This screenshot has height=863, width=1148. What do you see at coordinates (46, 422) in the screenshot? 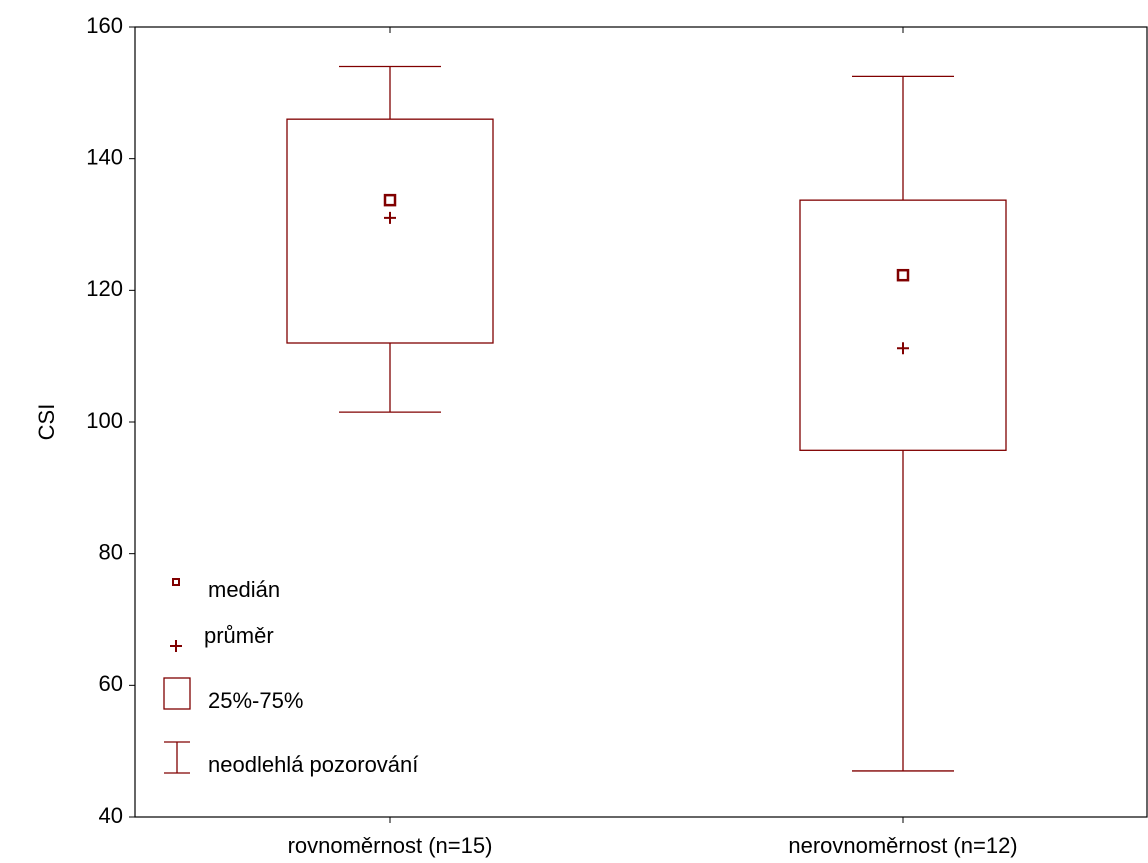
I see `y-axis-label: CSI` at bounding box center [46, 422].